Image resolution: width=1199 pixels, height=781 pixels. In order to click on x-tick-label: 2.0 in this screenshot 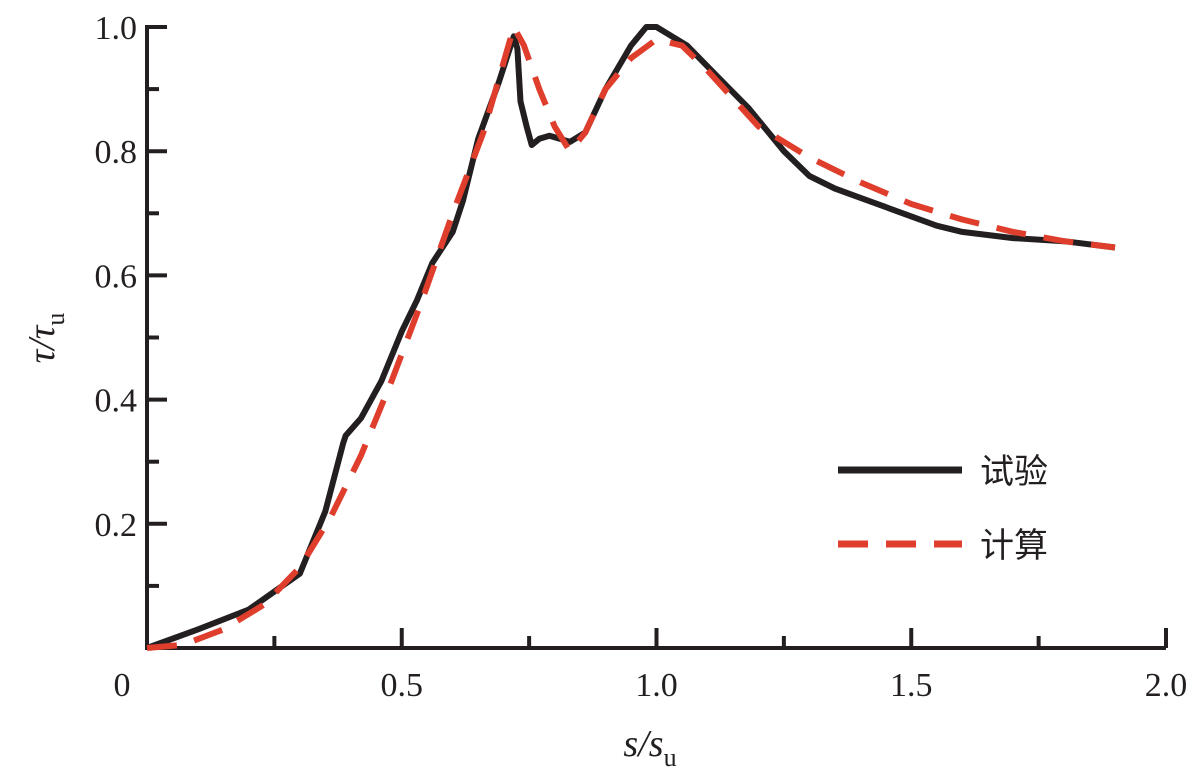, I will do `click(1166, 685)`.